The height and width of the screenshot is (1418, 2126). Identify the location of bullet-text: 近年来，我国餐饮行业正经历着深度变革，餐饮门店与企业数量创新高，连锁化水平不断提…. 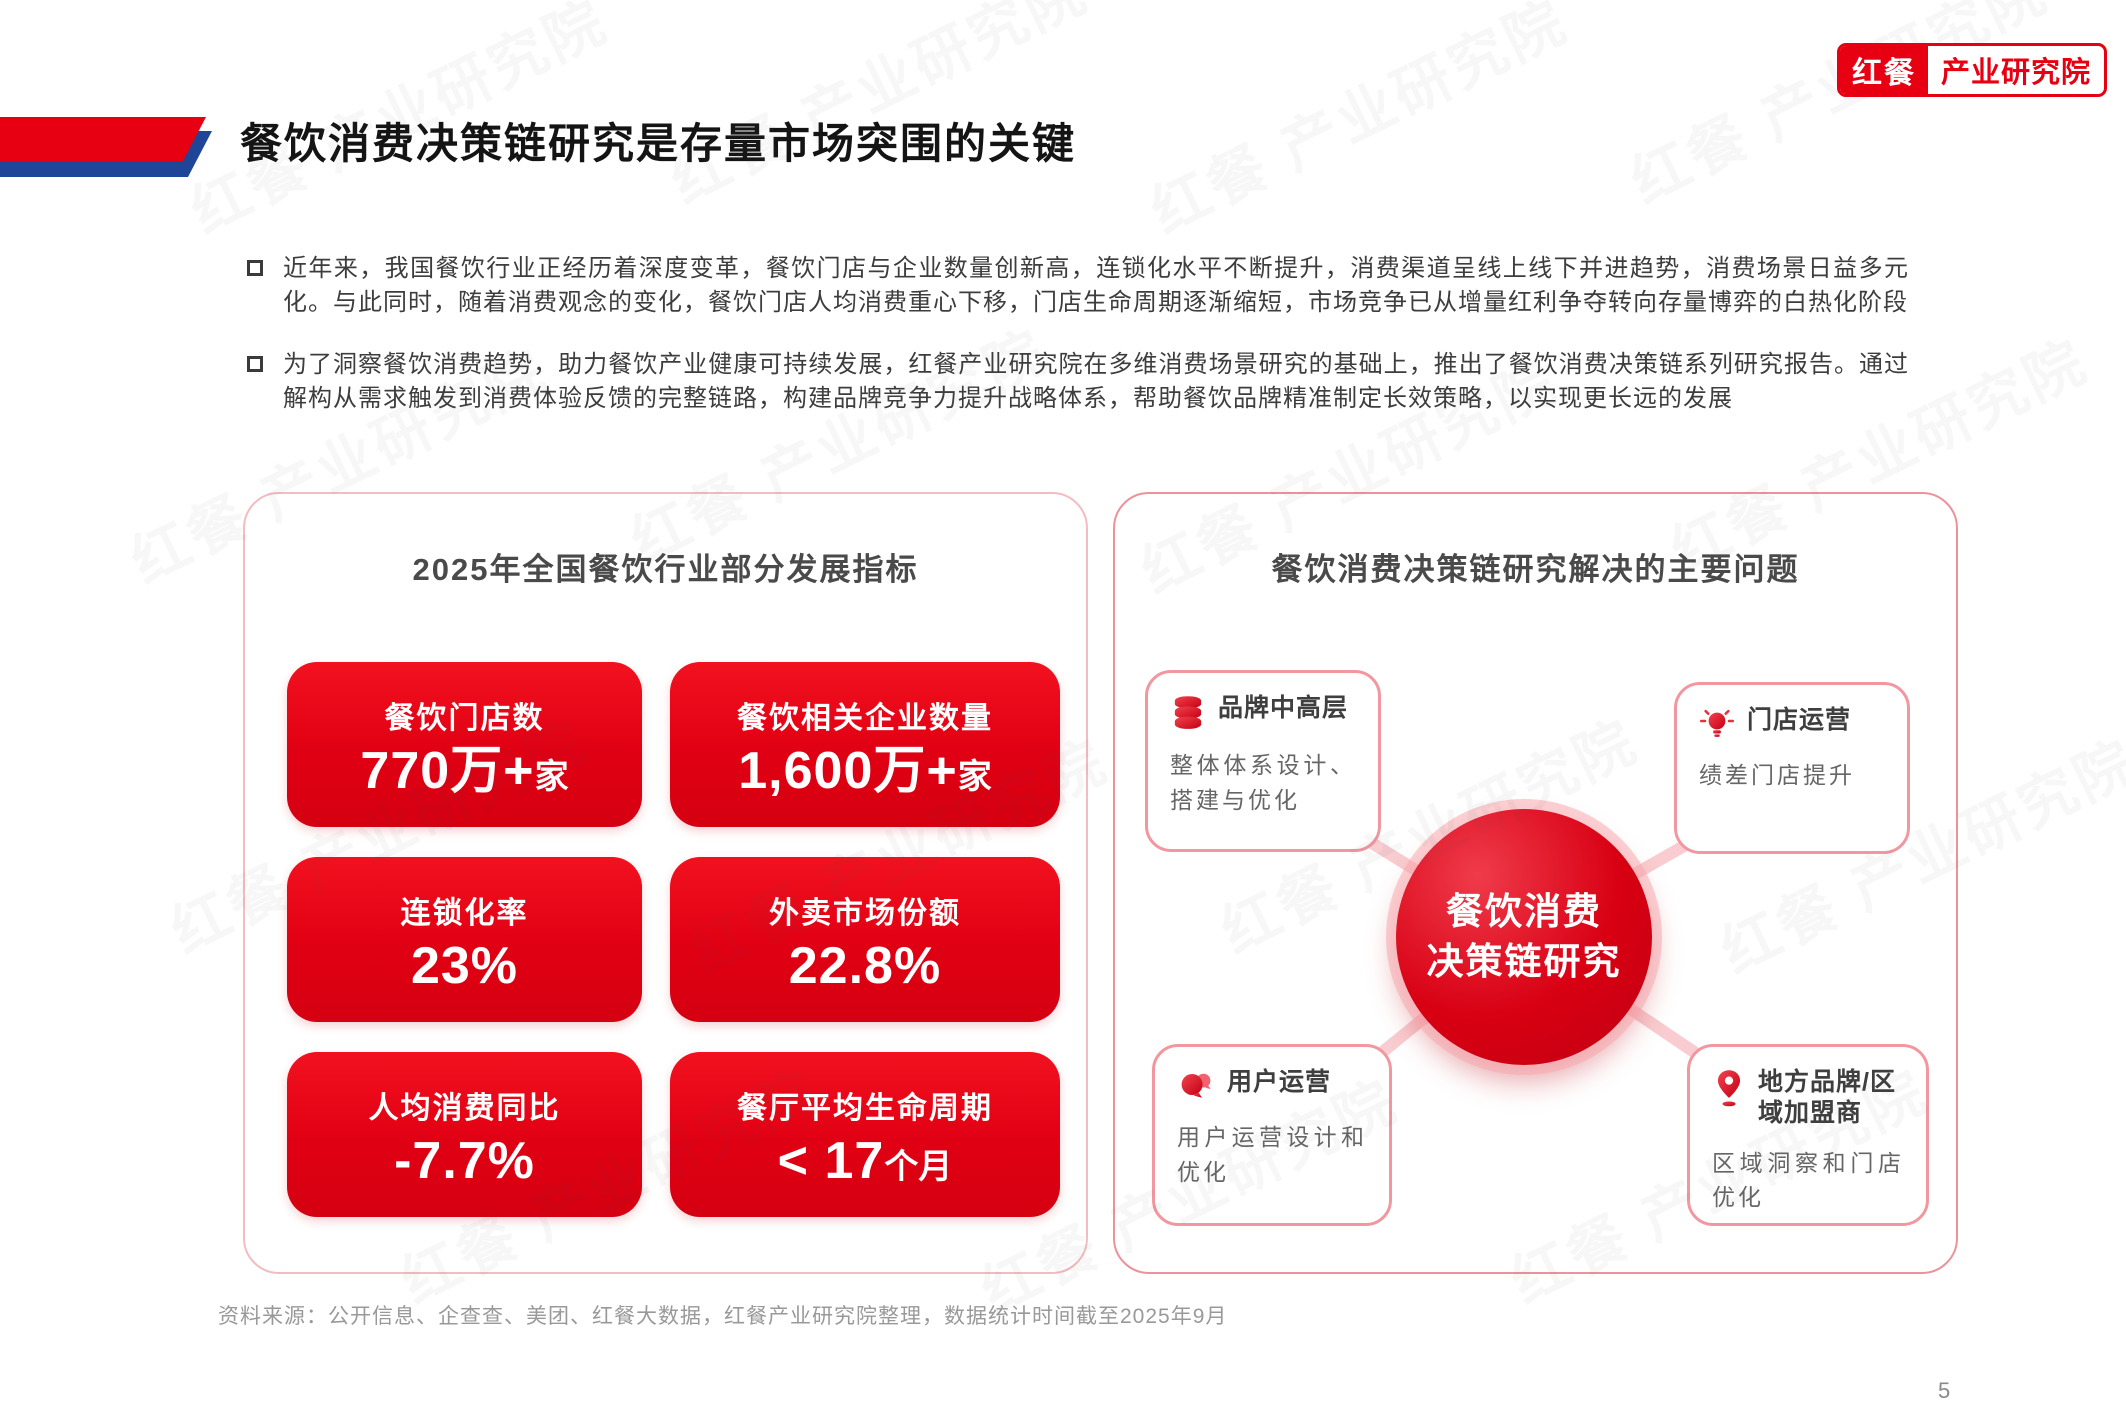
(1096, 286).